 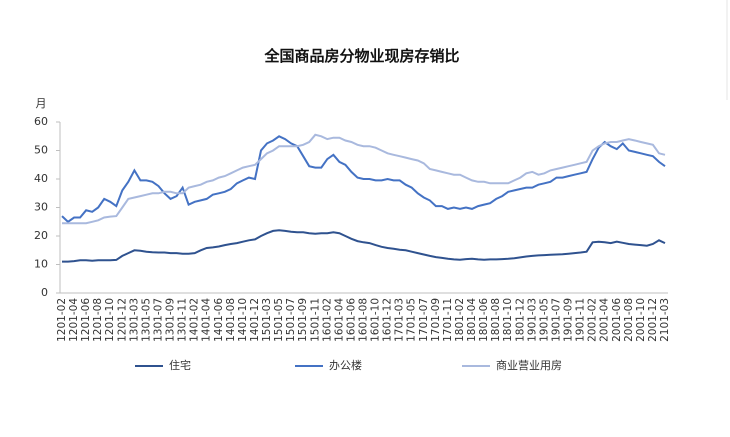 What do you see at coordinates (532, 320) in the screenshot?
I see `x-tick-label: 1901-03` at bounding box center [532, 320].